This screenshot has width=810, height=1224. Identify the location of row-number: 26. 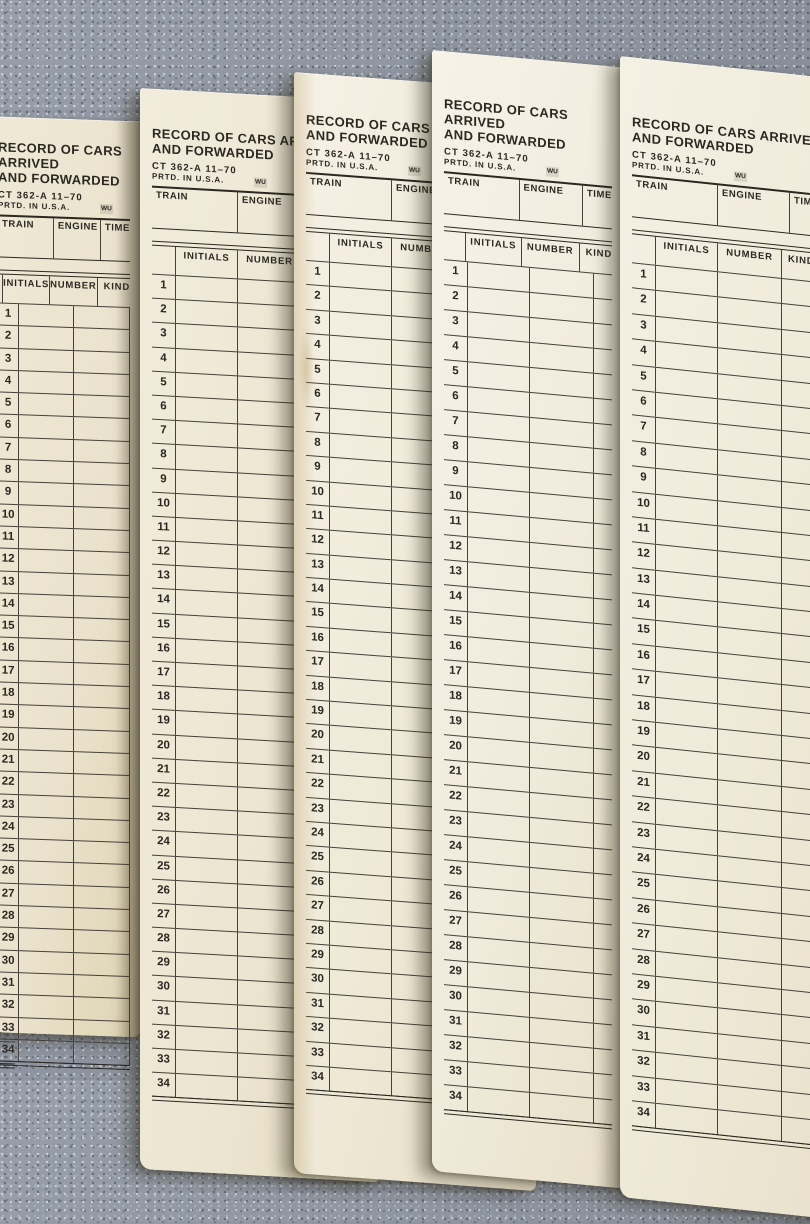
(318, 883).